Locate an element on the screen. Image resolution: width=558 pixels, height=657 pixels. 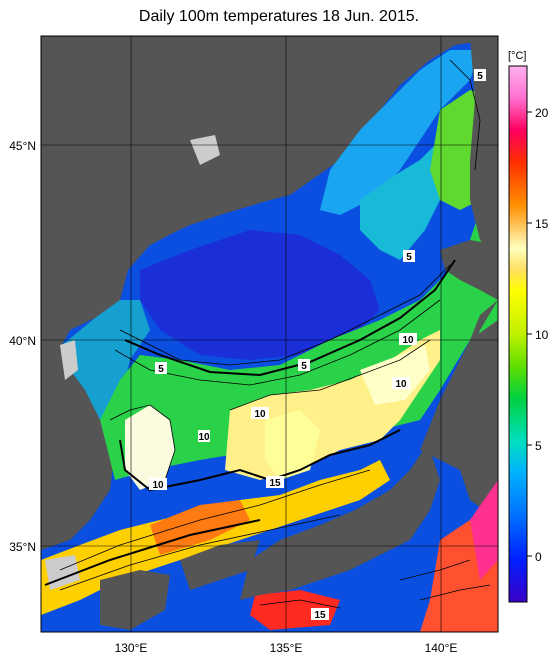
lat-label: 45°N is located at coordinates (22, 146).